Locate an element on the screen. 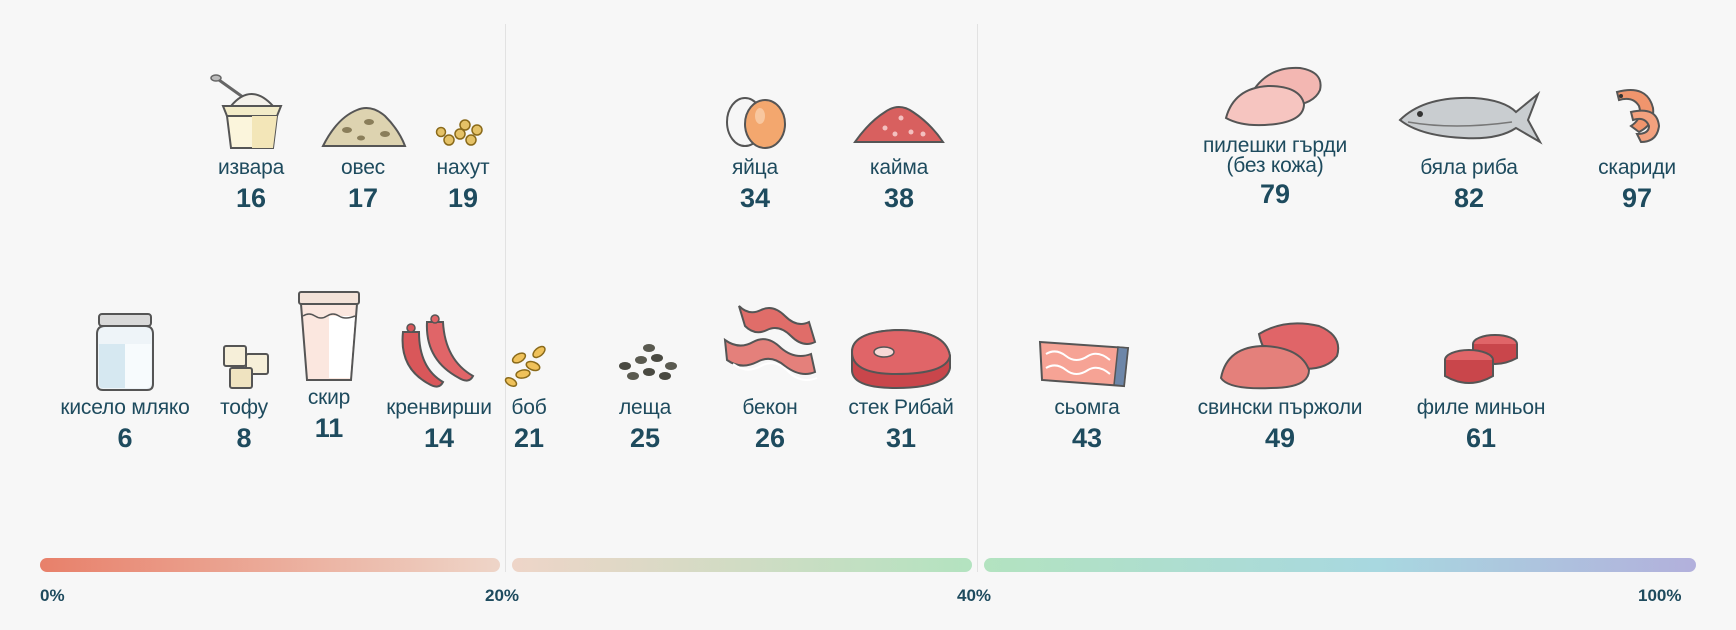 This screenshot has height=630, width=1736. chickpeas-icon is located at coordinates (459, 132).